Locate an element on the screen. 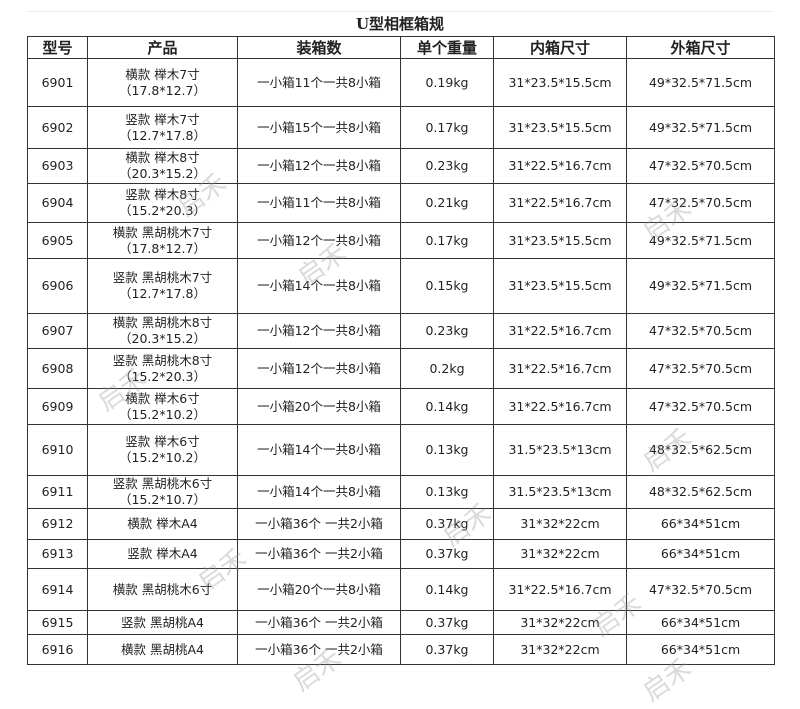 This screenshot has height=709, width=800. table-title: U型相框箱规 is located at coordinates (400, 24).